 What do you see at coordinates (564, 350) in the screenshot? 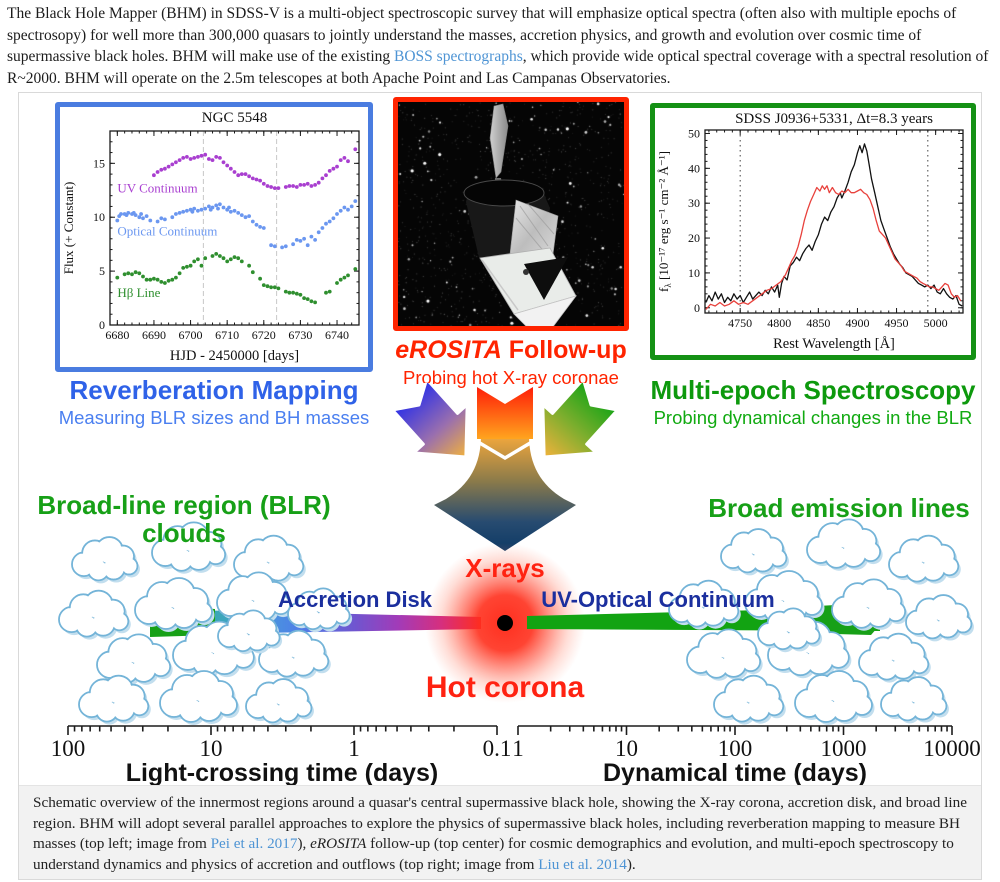
I see `erosita-title-rest: Follow-up` at bounding box center [564, 350].